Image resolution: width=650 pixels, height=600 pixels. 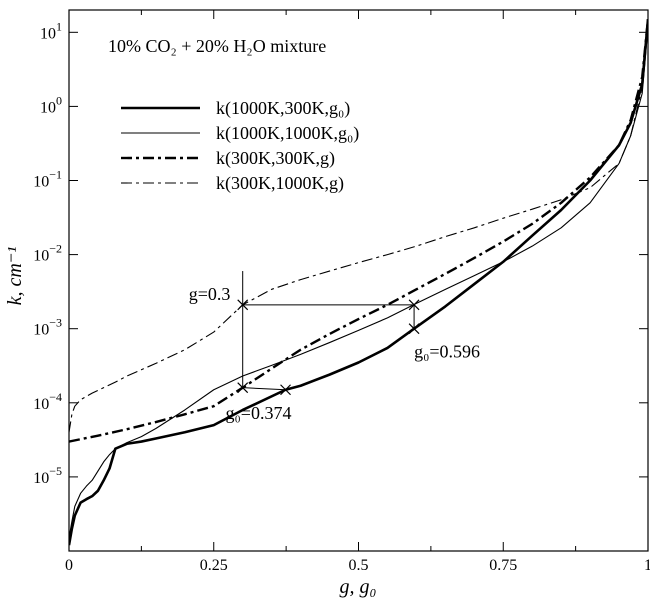 What do you see at coordinates (47, 253) in the screenshot?
I see `y-tick-label: 10⁻²` at bounding box center [47, 253].